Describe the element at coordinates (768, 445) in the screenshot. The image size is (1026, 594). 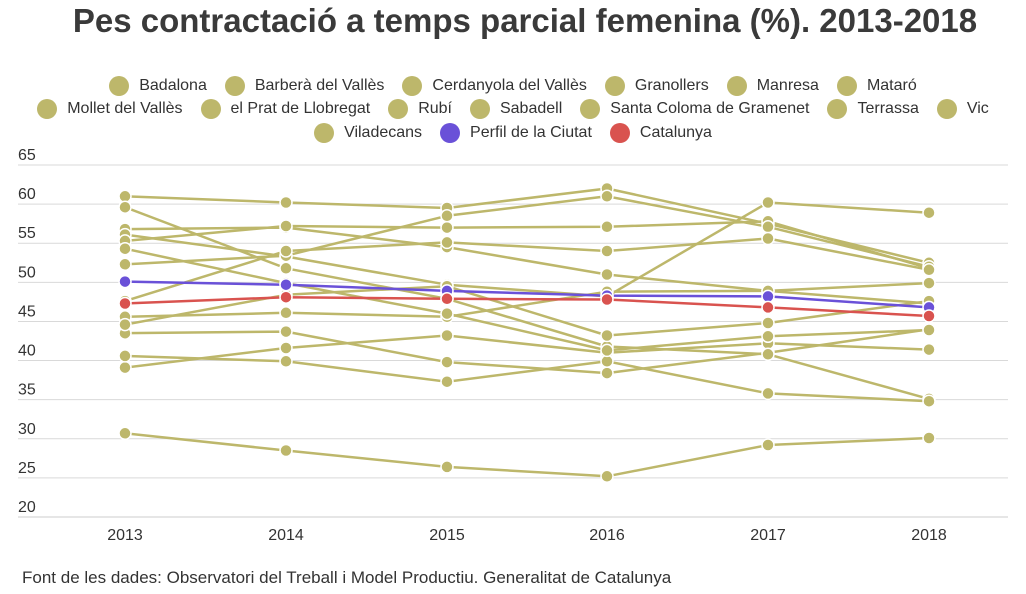
I see `data-point-barbera-del-valles-2017` at that location.